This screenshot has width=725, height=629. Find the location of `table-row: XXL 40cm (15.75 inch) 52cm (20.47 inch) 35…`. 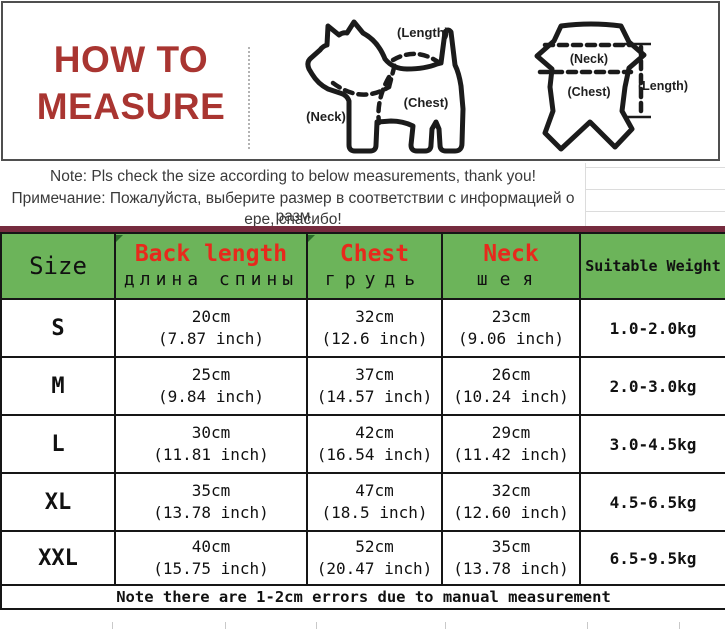

table-row: XXL 40cm (15.75 inch) 52cm (20.47 inch) 35… is located at coordinates (362, 558).